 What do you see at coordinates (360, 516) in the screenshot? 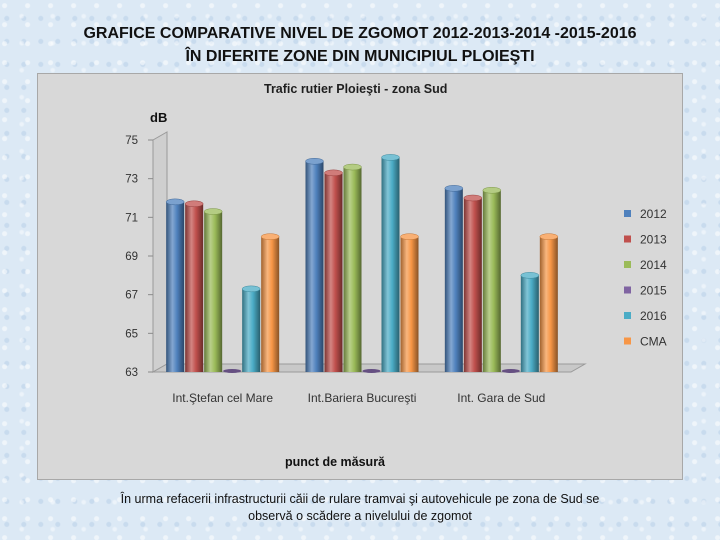
I see `caption-line2: observă o scădere a nivelului de zgomot` at bounding box center [360, 516].